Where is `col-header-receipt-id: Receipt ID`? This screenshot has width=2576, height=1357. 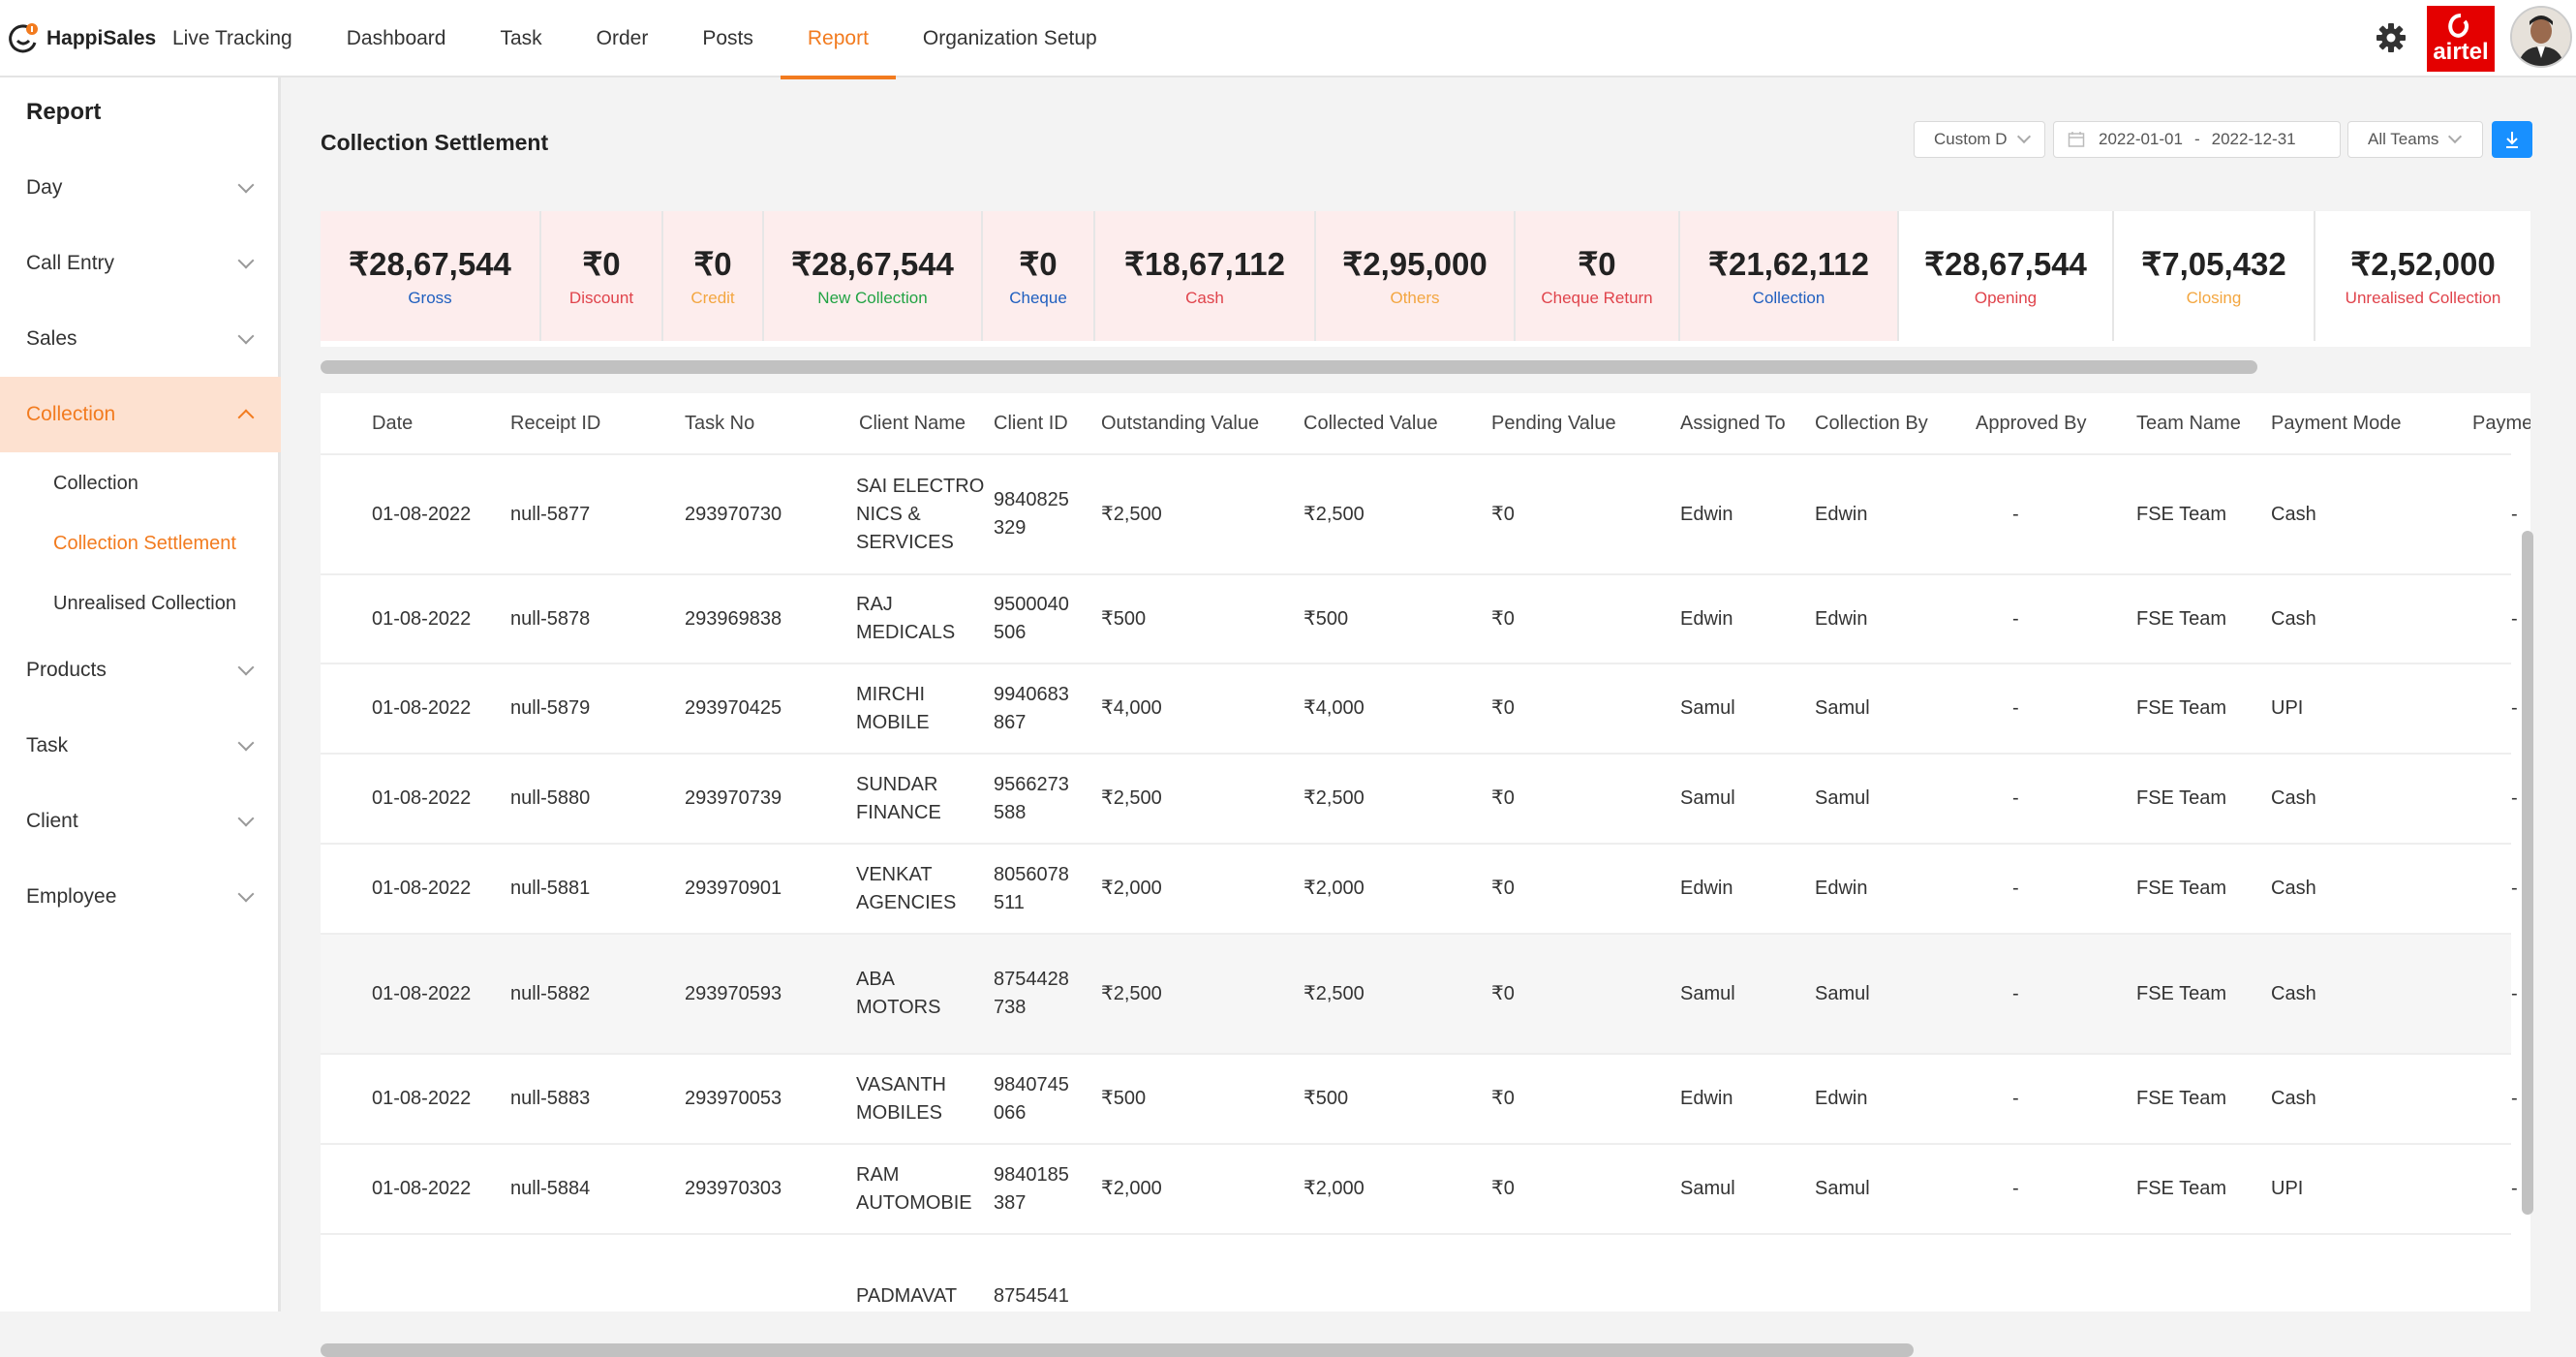 col-header-receipt-id: Receipt ID is located at coordinates (555, 423).